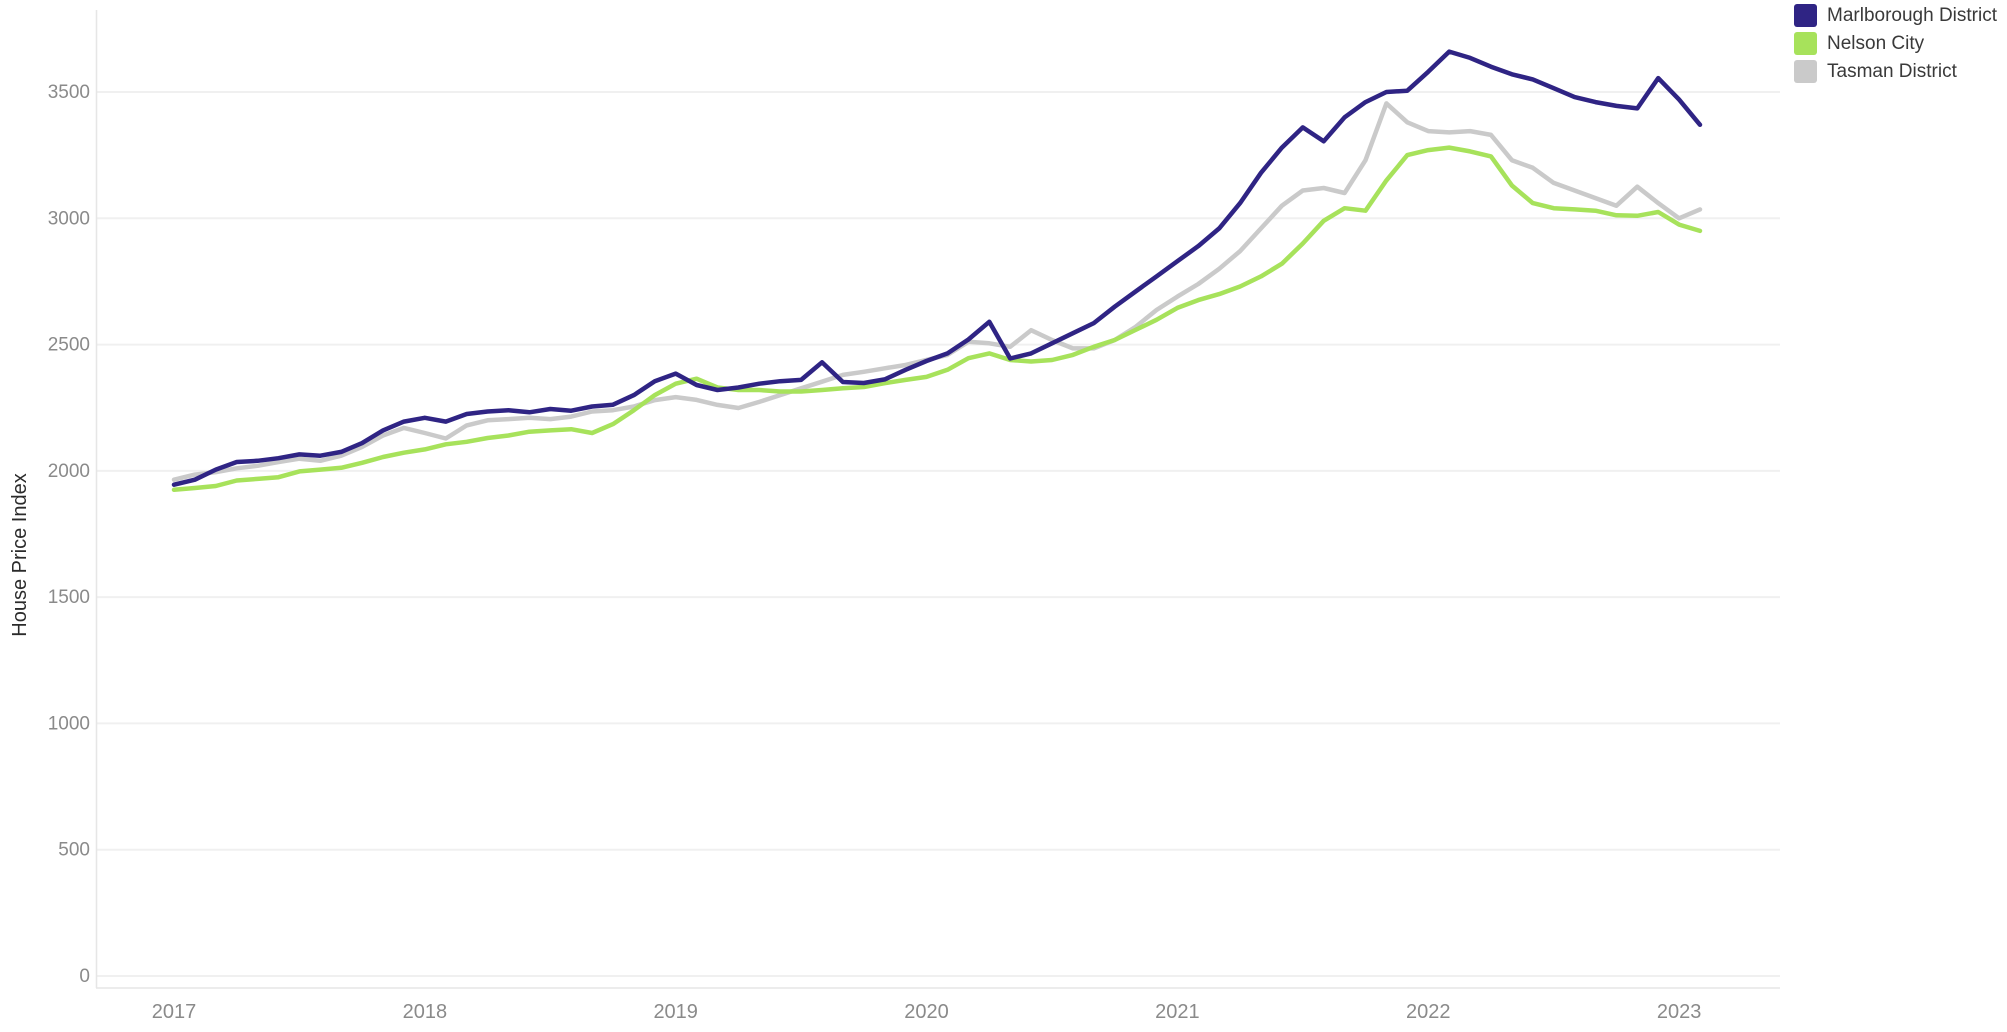 This screenshot has width=2007, height=1032. I want to click on y-tick-label: 2000, so click(69, 471).